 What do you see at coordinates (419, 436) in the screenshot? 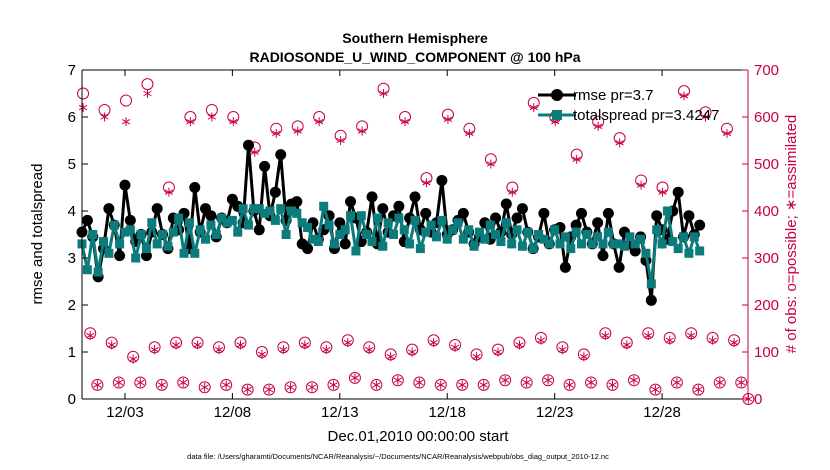
I see `x-axis-label: Dec.01,2010 00:00:00 start` at bounding box center [419, 436].